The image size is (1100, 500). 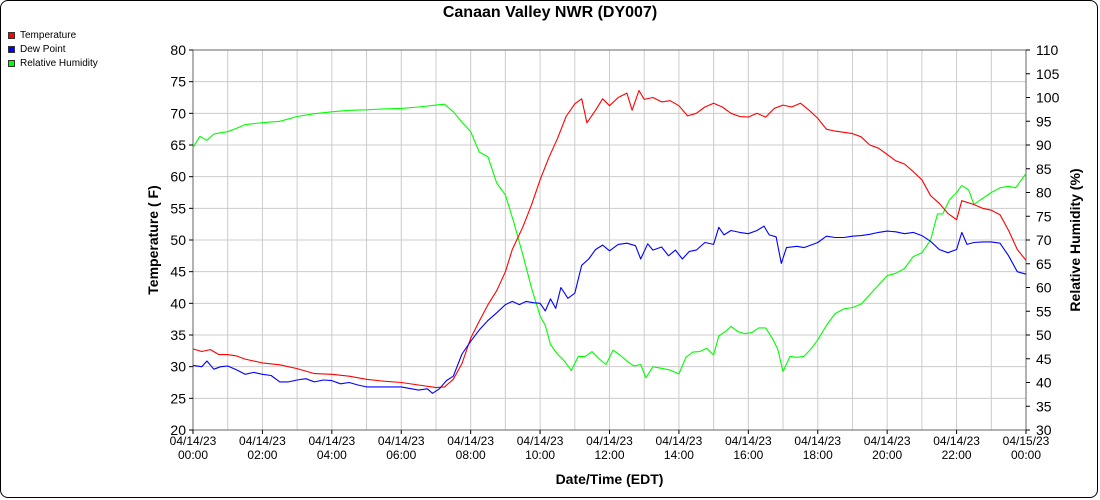 I want to click on legend-item-relative-humidity: Relative Humidity, so click(x=53, y=63).